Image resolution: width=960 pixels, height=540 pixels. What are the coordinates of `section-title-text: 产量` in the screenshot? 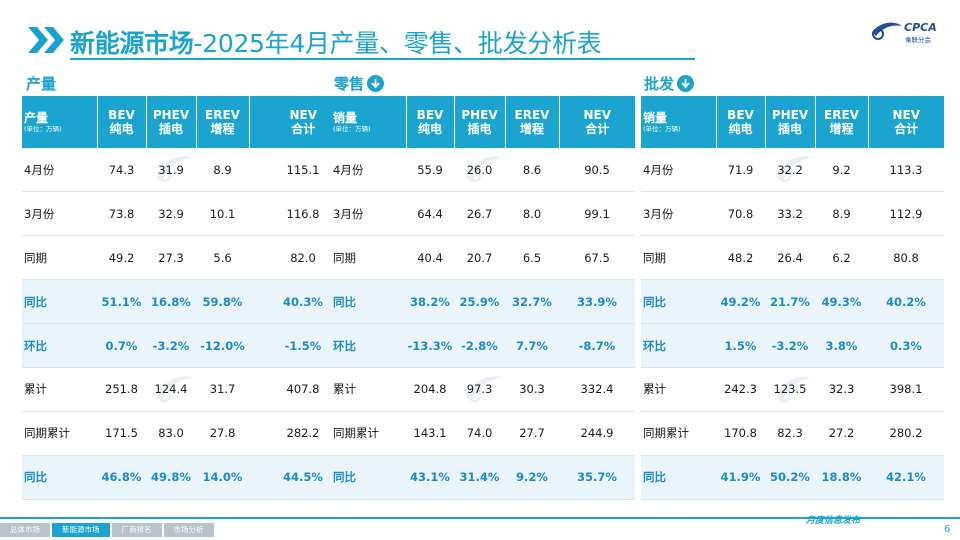 It's located at (41, 84).